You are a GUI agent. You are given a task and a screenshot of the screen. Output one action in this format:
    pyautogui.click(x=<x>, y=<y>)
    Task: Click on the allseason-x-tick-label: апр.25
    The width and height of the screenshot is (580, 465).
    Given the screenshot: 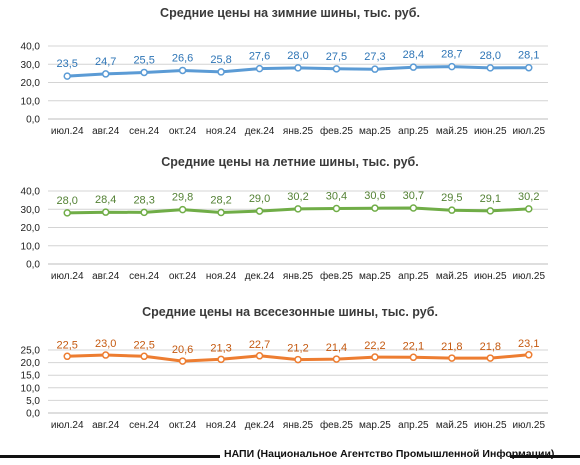 What is the action you would take?
    pyautogui.click(x=413, y=425)
    